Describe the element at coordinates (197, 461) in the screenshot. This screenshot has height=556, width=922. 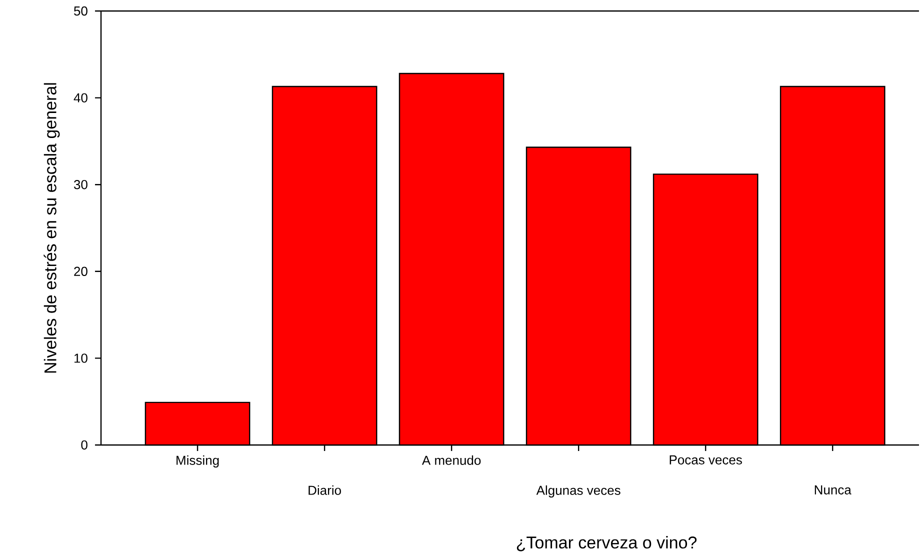
I see `x-tick-label: Missing` at that location.